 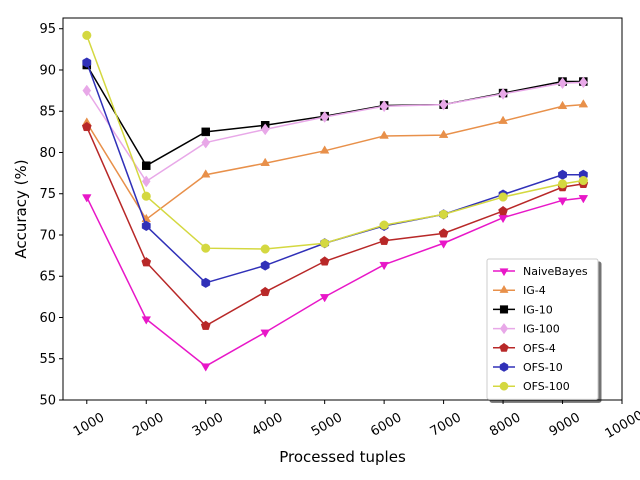 I want to click on x-tick-label: 3000, so click(x=208, y=425).